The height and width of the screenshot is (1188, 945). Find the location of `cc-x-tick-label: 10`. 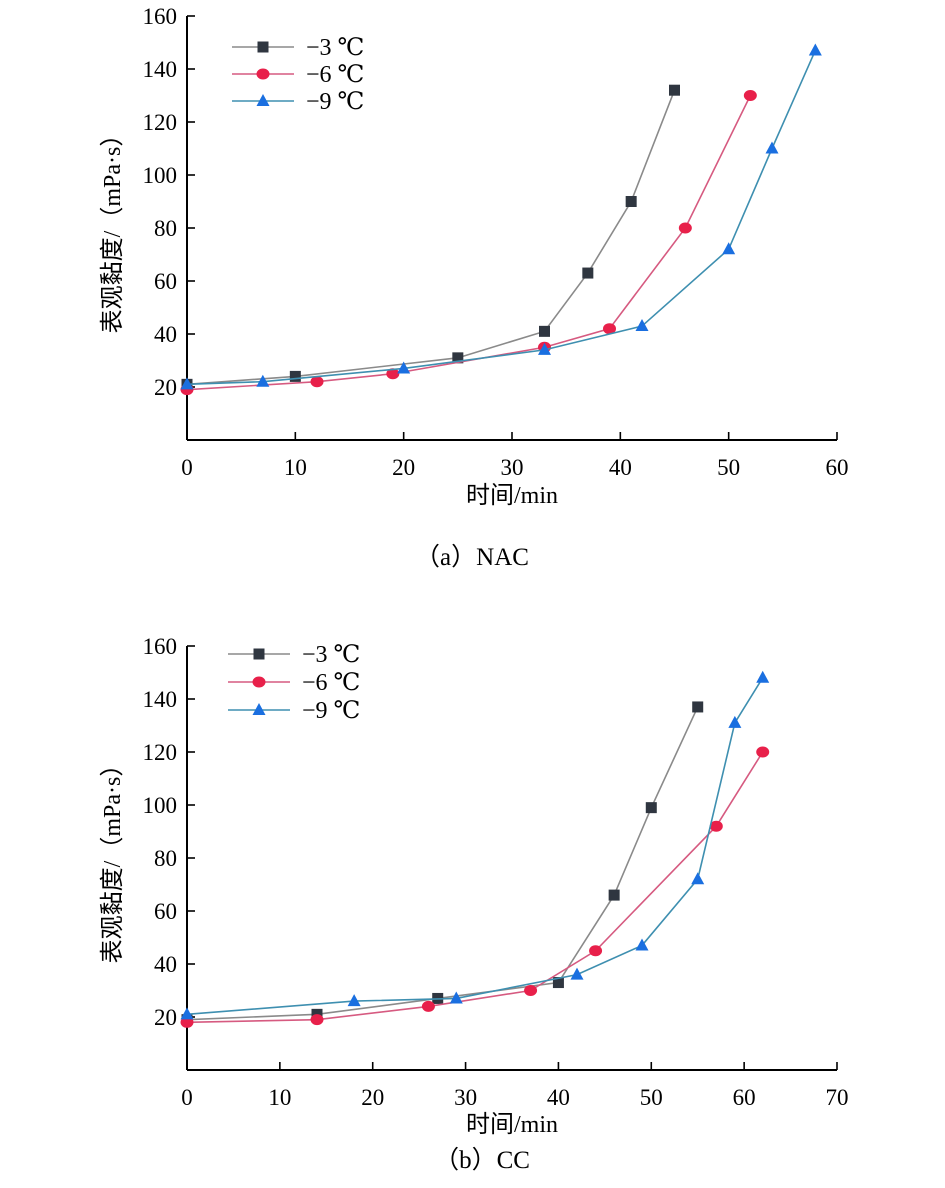

cc-x-tick-label: 10 is located at coordinates (279, 1097).